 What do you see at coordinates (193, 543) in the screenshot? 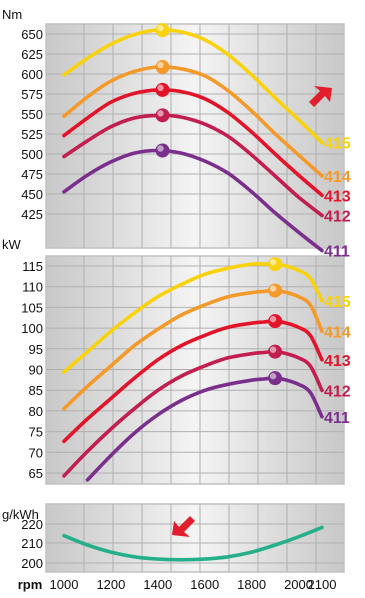
I see `bsfc-series-line-curve` at bounding box center [193, 543].